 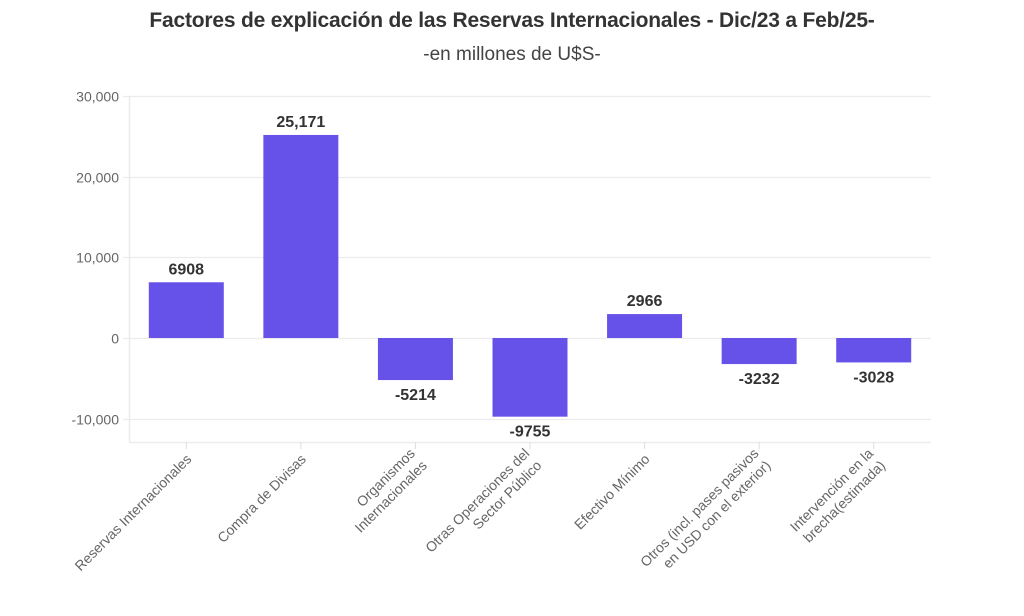 I want to click on data-label: 6908, so click(x=186, y=269).